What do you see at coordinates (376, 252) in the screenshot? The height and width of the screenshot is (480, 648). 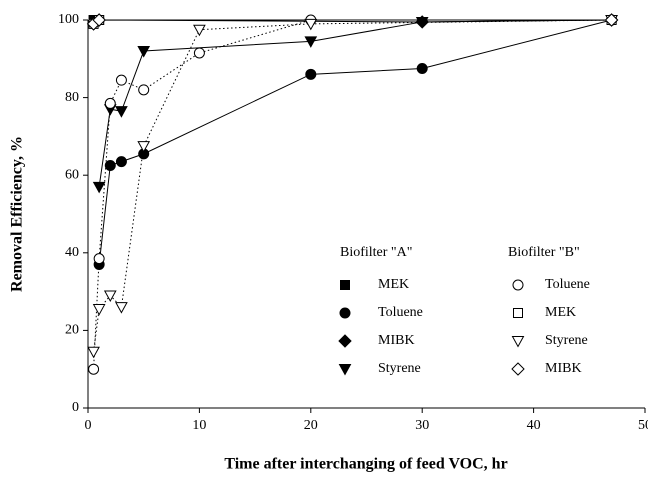 I see `legend-title: Biofilter "A"` at bounding box center [376, 252].